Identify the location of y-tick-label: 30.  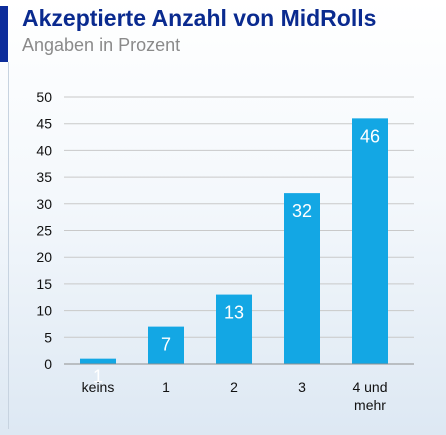
(44, 204).